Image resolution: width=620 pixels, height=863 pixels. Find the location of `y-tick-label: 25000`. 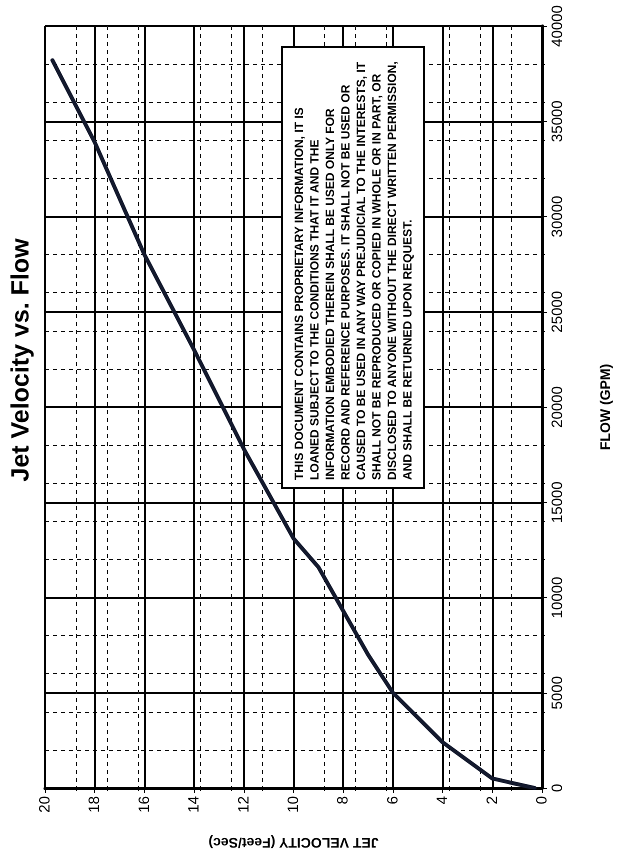

y-tick-label: 25000 is located at coordinates (557, 311).